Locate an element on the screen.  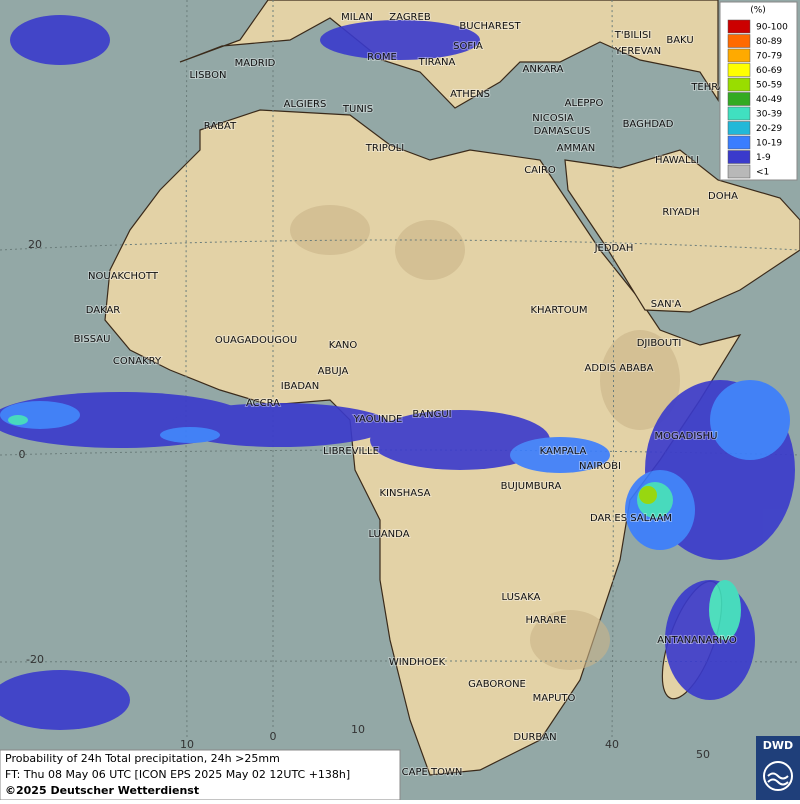
legend-label: 20-29 is located at coordinates (769, 129).